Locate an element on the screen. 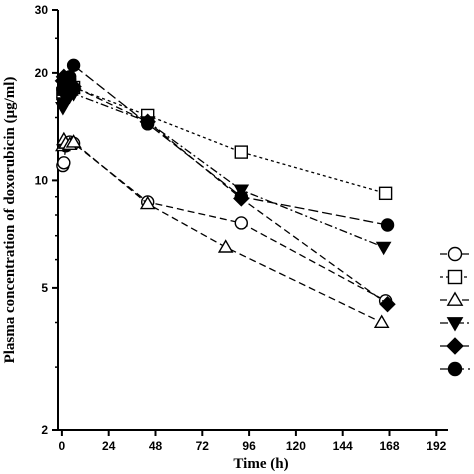 The width and height of the screenshot is (474, 474). x-tick-label: 168 is located at coordinates (389, 446).